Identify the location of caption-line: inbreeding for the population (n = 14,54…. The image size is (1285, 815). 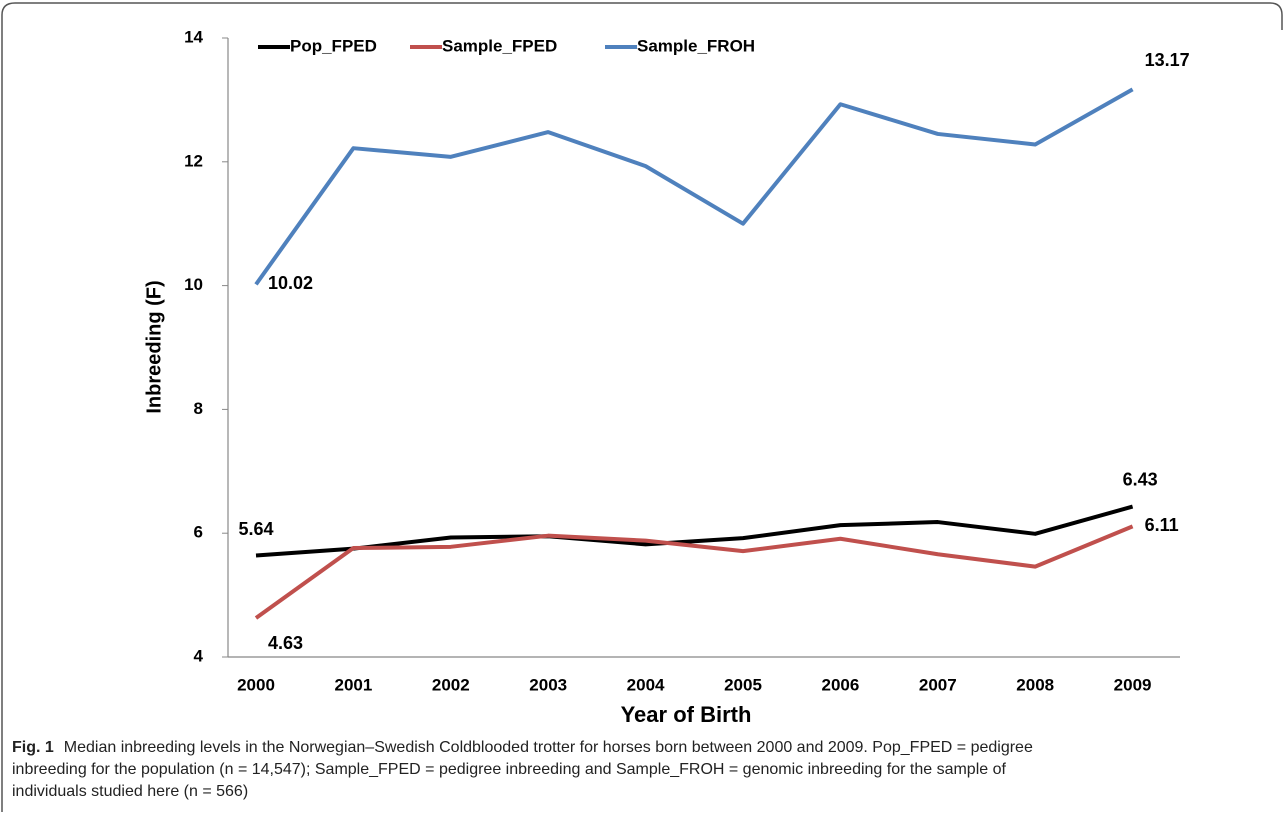
(509, 769).